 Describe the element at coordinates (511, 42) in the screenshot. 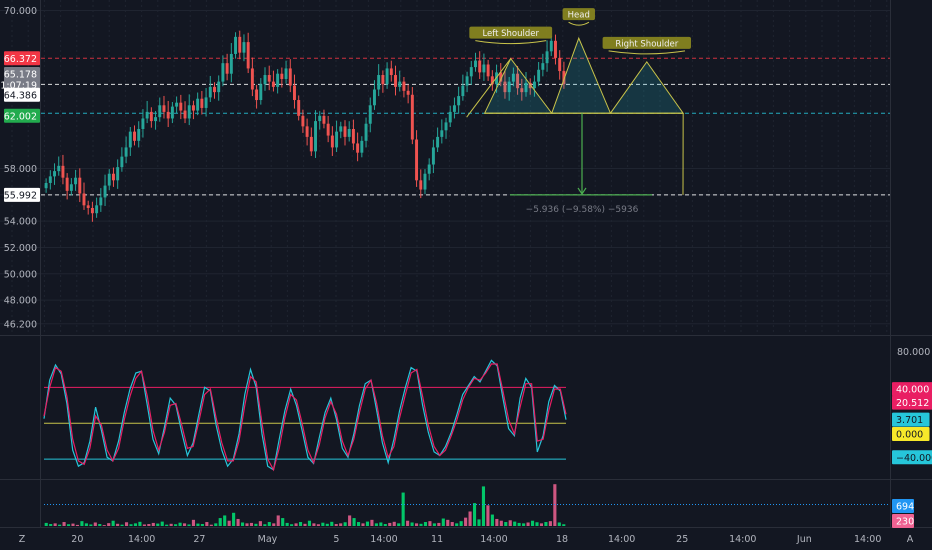

I see `pattern-label-brace` at that location.